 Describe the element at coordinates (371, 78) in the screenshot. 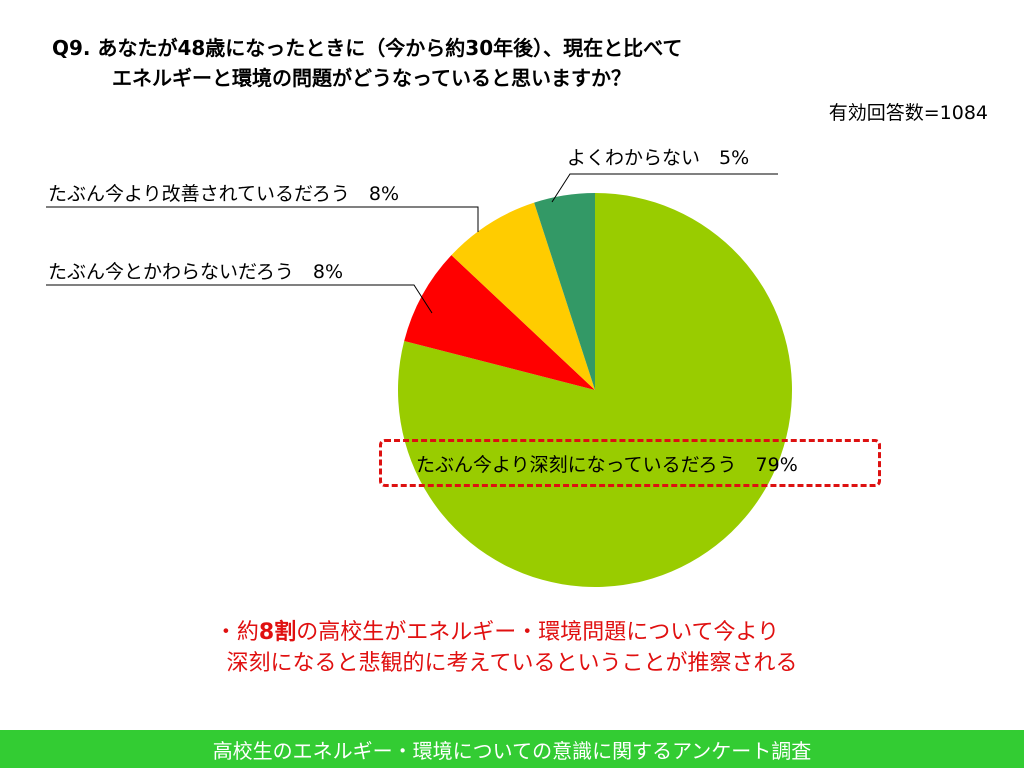

I see `question-line-2: エネルギーと環境の問題がどうなっていると思いますか？` at that location.